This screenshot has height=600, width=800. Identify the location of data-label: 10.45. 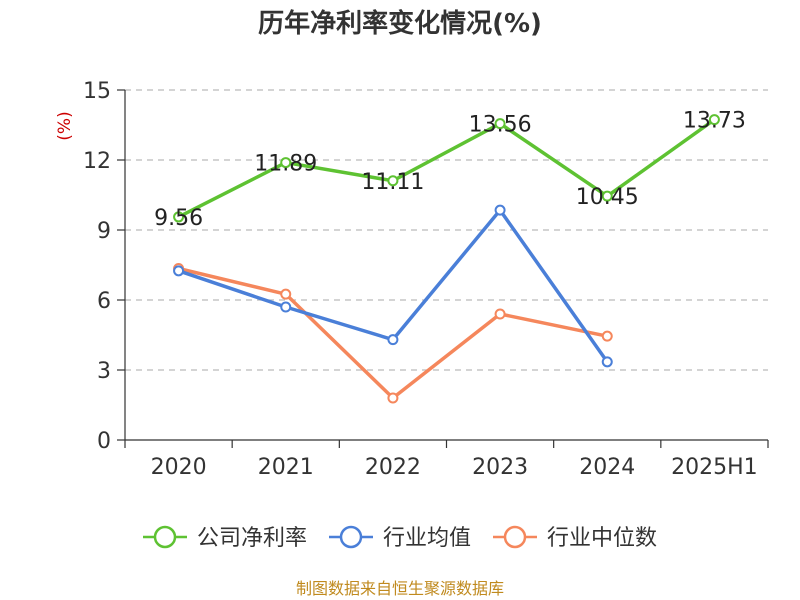
(607, 197).